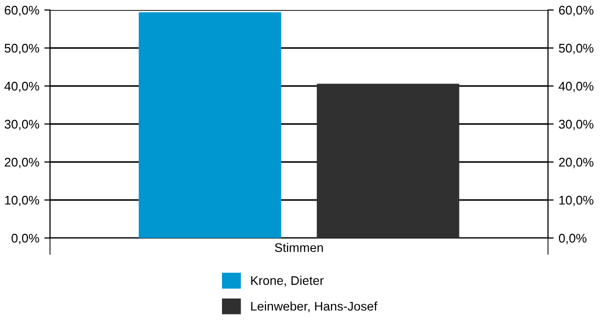 This screenshot has height=333, width=600. I want to click on text: 40,0%, so click(576, 87).